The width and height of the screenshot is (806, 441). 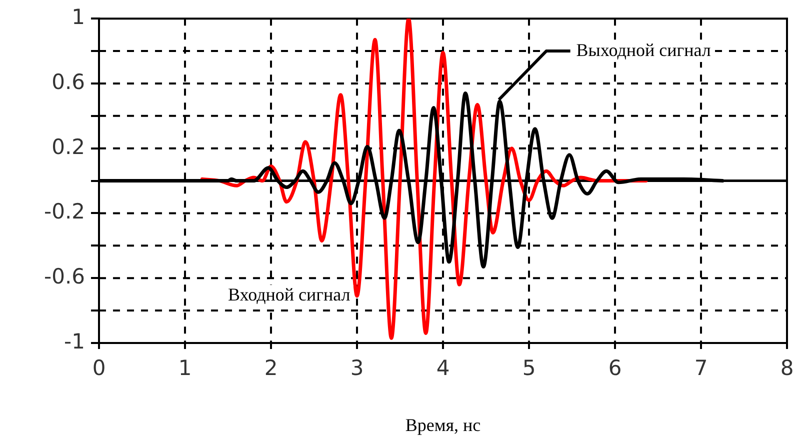 What do you see at coordinates (185, 368) in the screenshot?
I see `x-tick-label: 1` at bounding box center [185, 368].